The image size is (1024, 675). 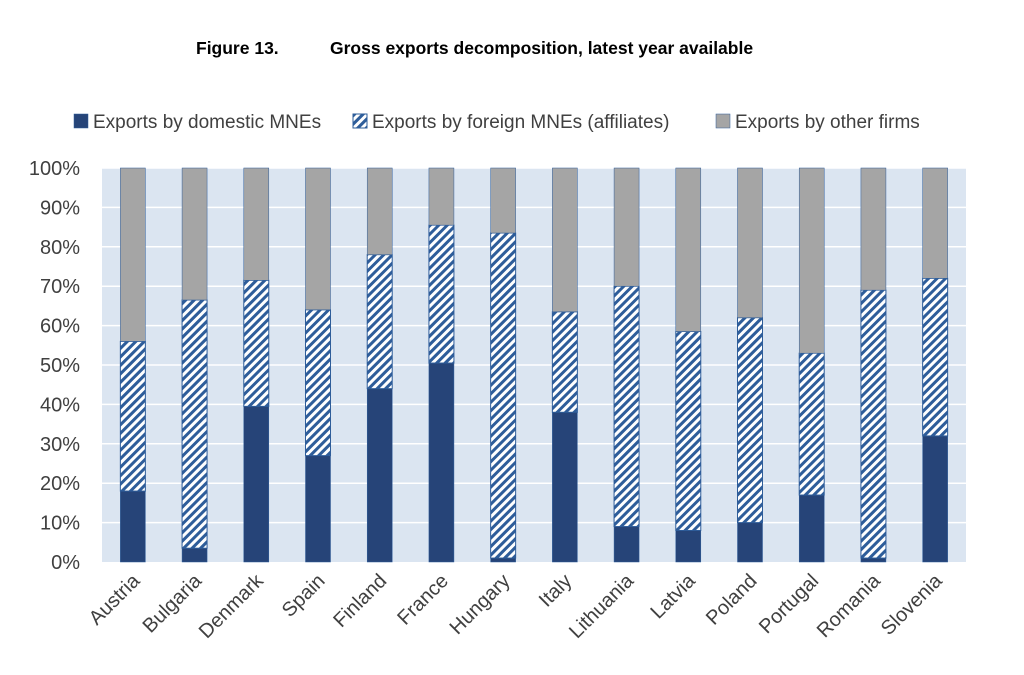 What do you see at coordinates (232, 606) in the screenshot?
I see `x-category-label: Denmark` at bounding box center [232, 606].